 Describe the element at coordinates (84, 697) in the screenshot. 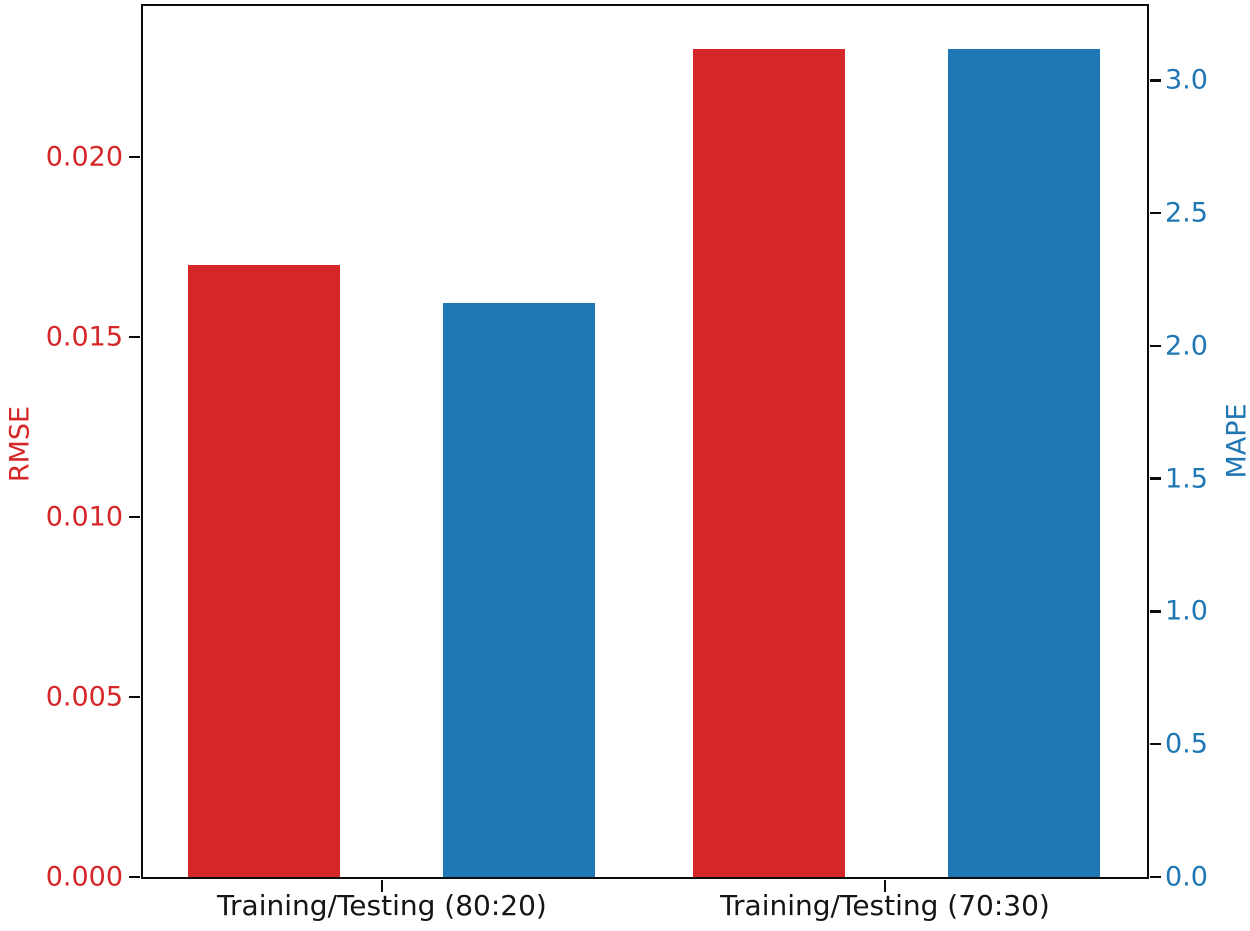

I see `left-tick-label: 0.005` at that location.